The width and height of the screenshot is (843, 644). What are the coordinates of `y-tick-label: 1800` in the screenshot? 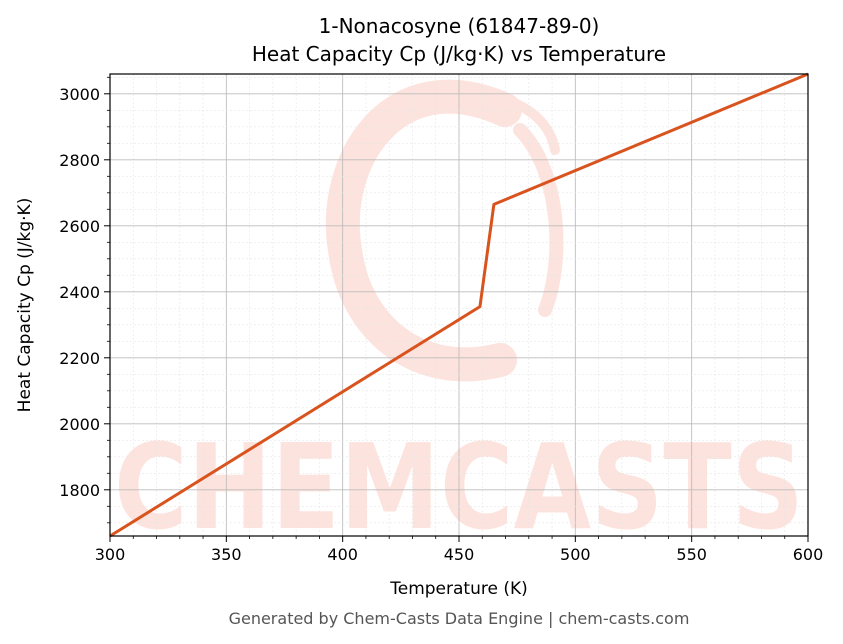 It's located at (79, 490).